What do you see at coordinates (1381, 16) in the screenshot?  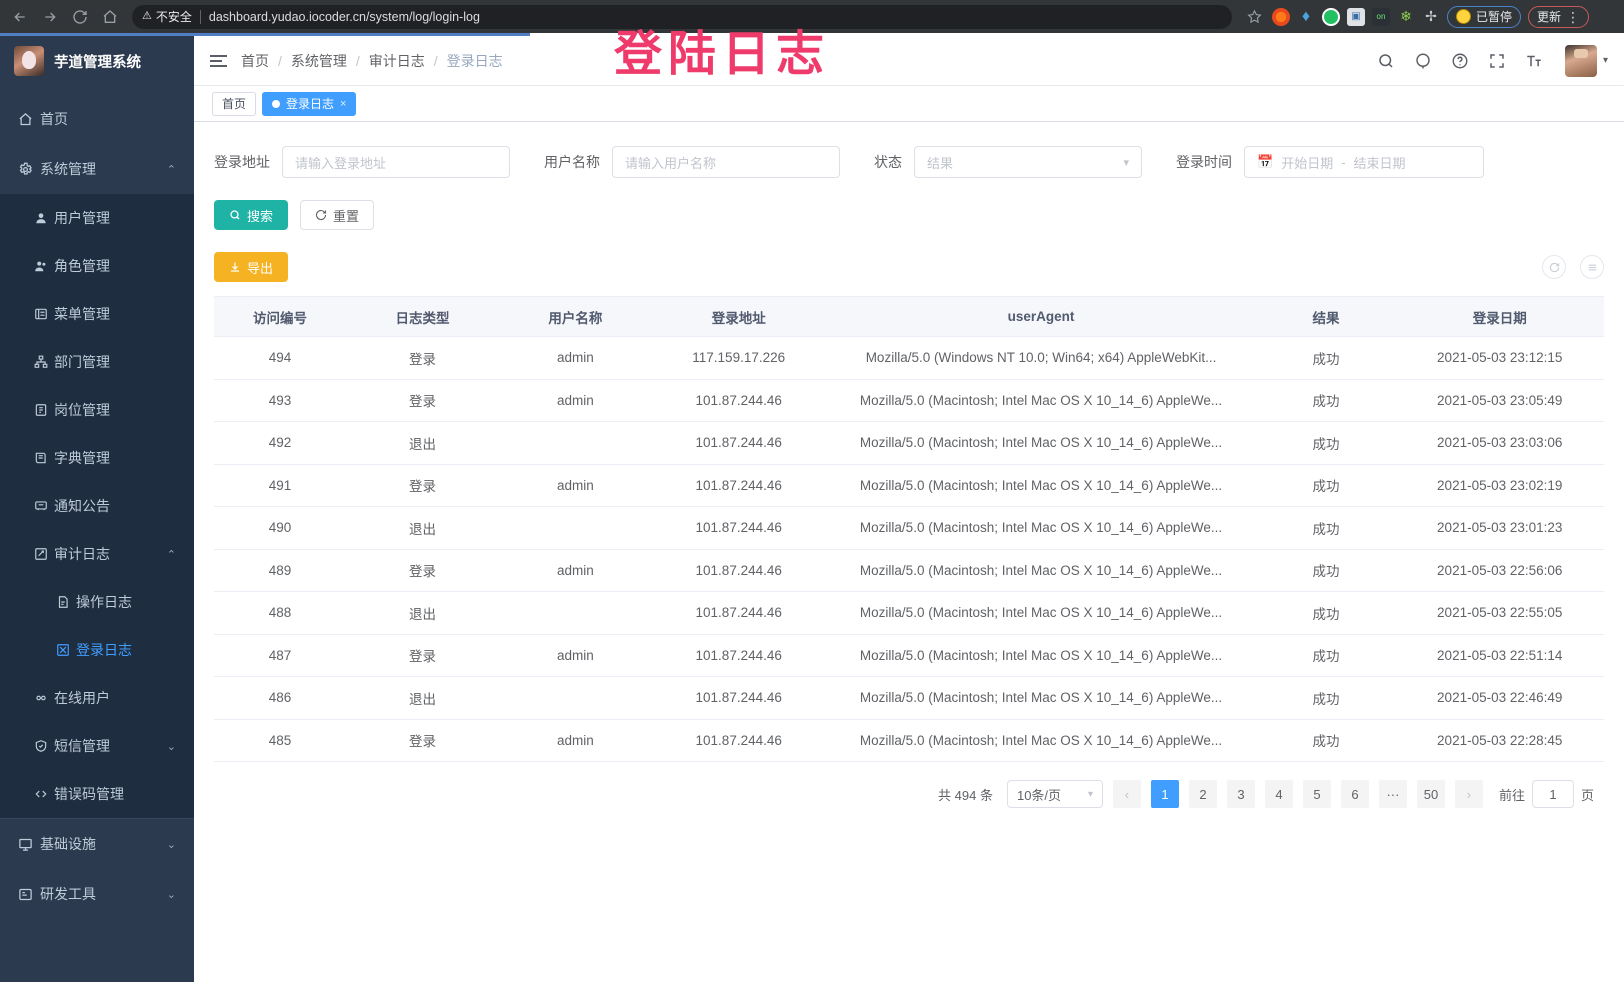 I see `grid-icon: on` at bounding box center [1381, 16].